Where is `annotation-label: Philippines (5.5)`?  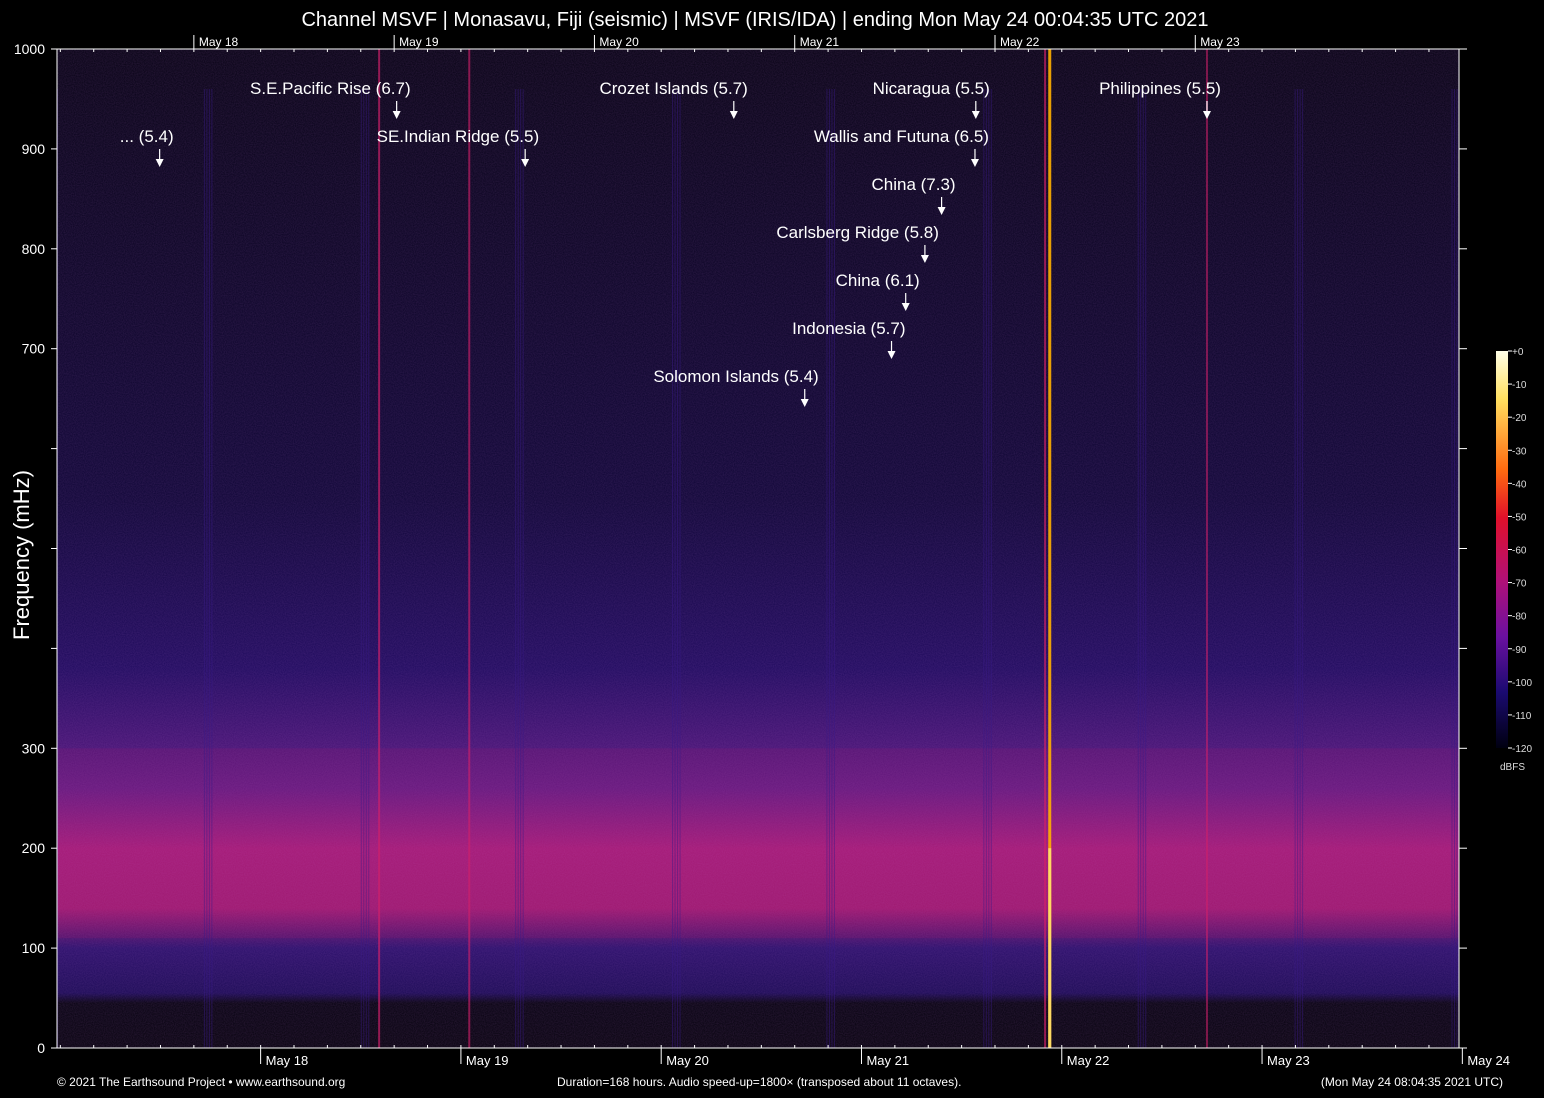
annotation-label: Philippines (5.5) is located at coordinates (1160, 88).